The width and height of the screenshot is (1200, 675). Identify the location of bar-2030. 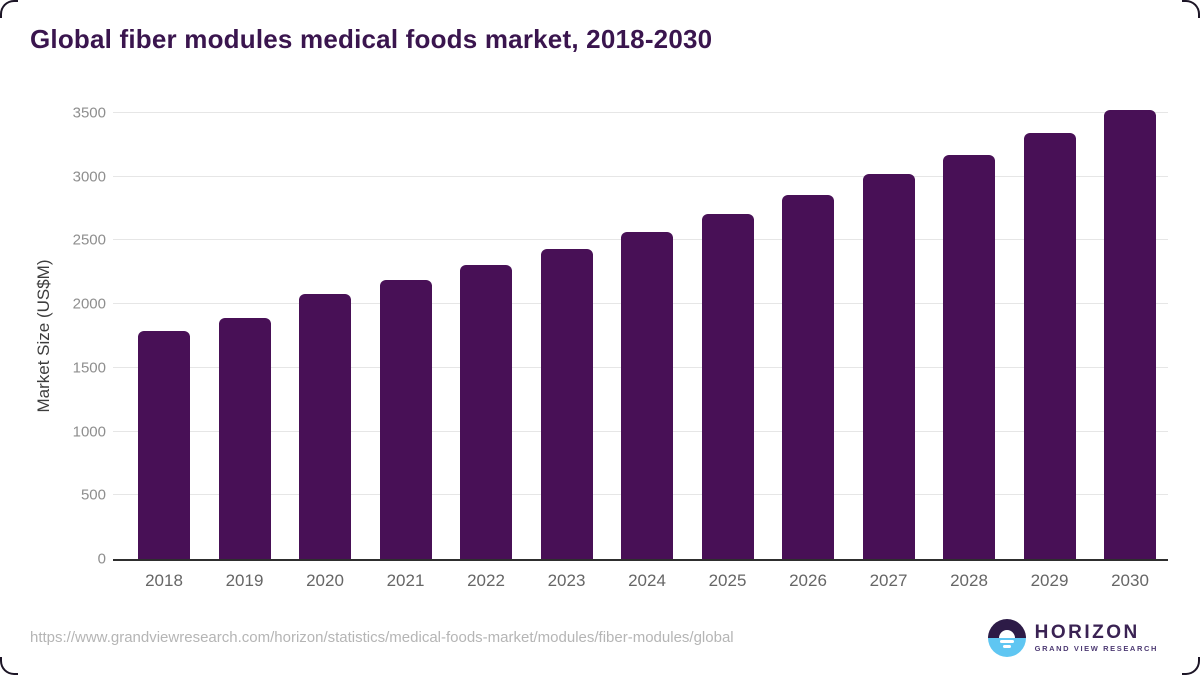
(1130, 334).